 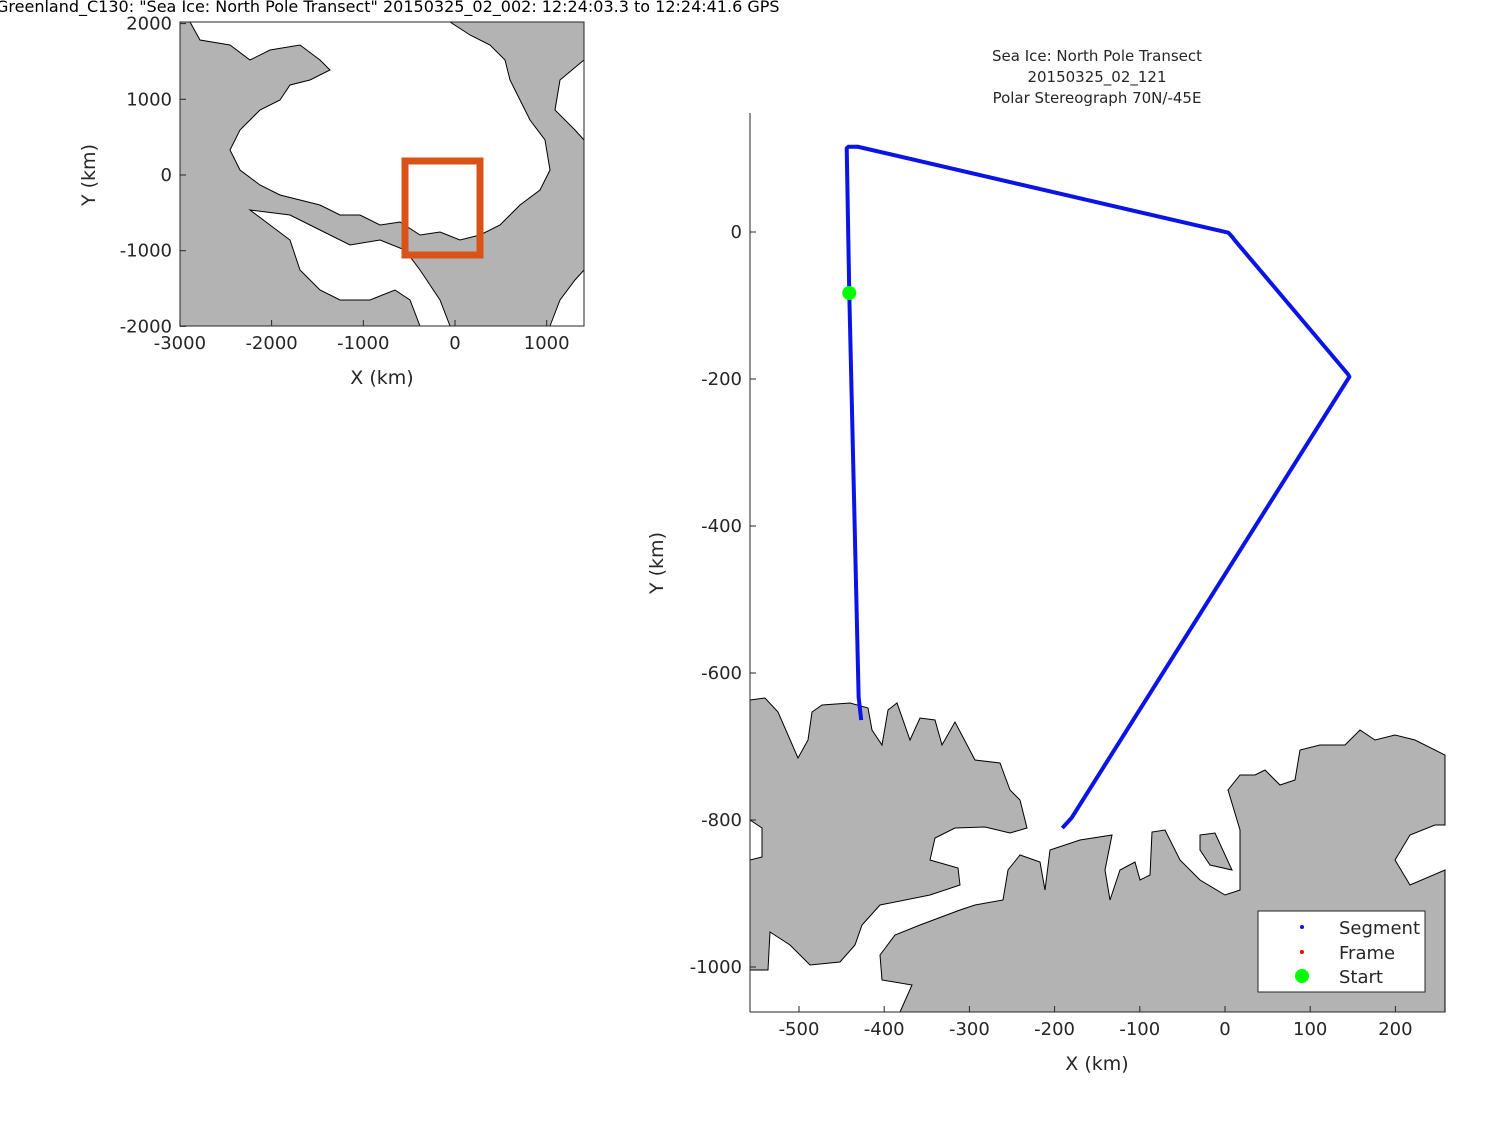 What do you see at coordinates (547, 343) in the screenshot?
I see `x-tick-label: 1000` at bounding box center [547, 343].